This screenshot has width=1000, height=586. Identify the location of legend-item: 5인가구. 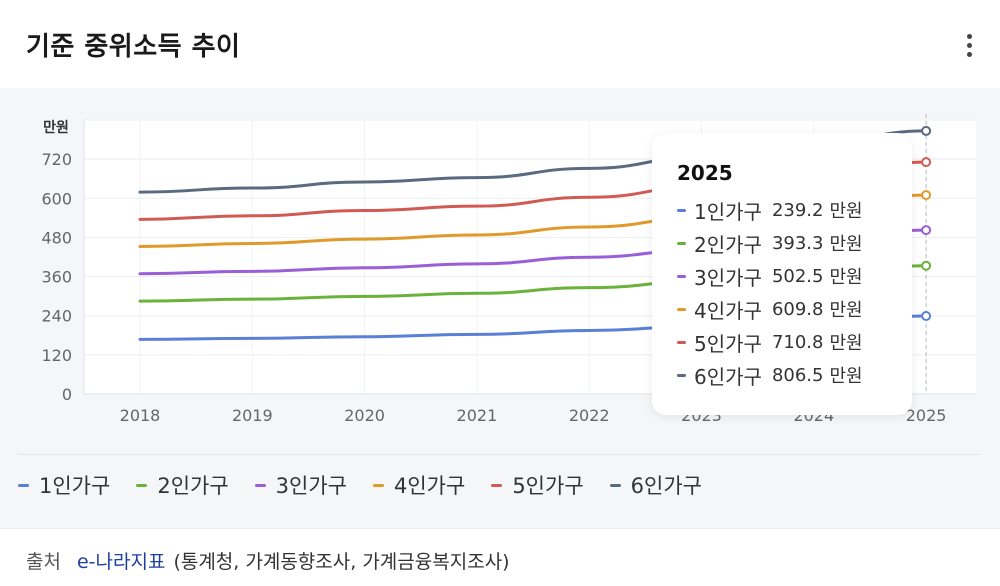
(537, 485).